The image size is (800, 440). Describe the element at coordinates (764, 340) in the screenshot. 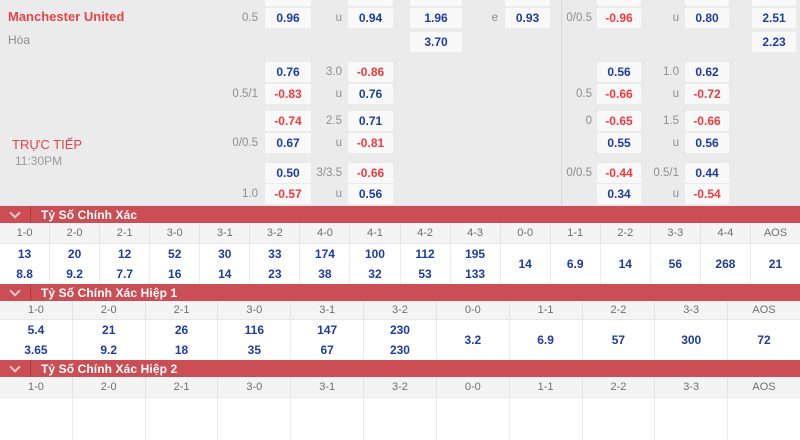

I see `score-odds-value: 72` at that location.